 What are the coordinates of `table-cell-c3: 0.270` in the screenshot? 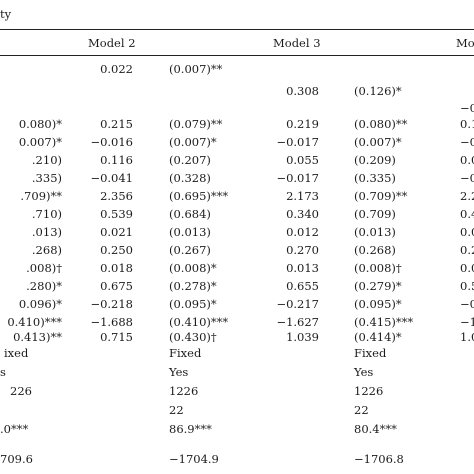 It's located at (302, 250).